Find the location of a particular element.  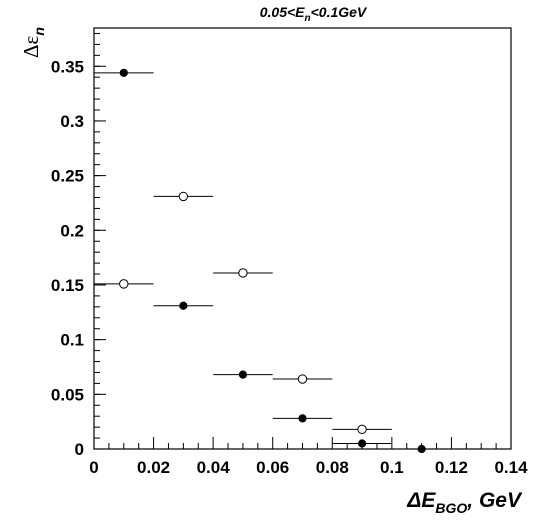

y-tick-label: 0.2 is located at coordinates (72, 230).